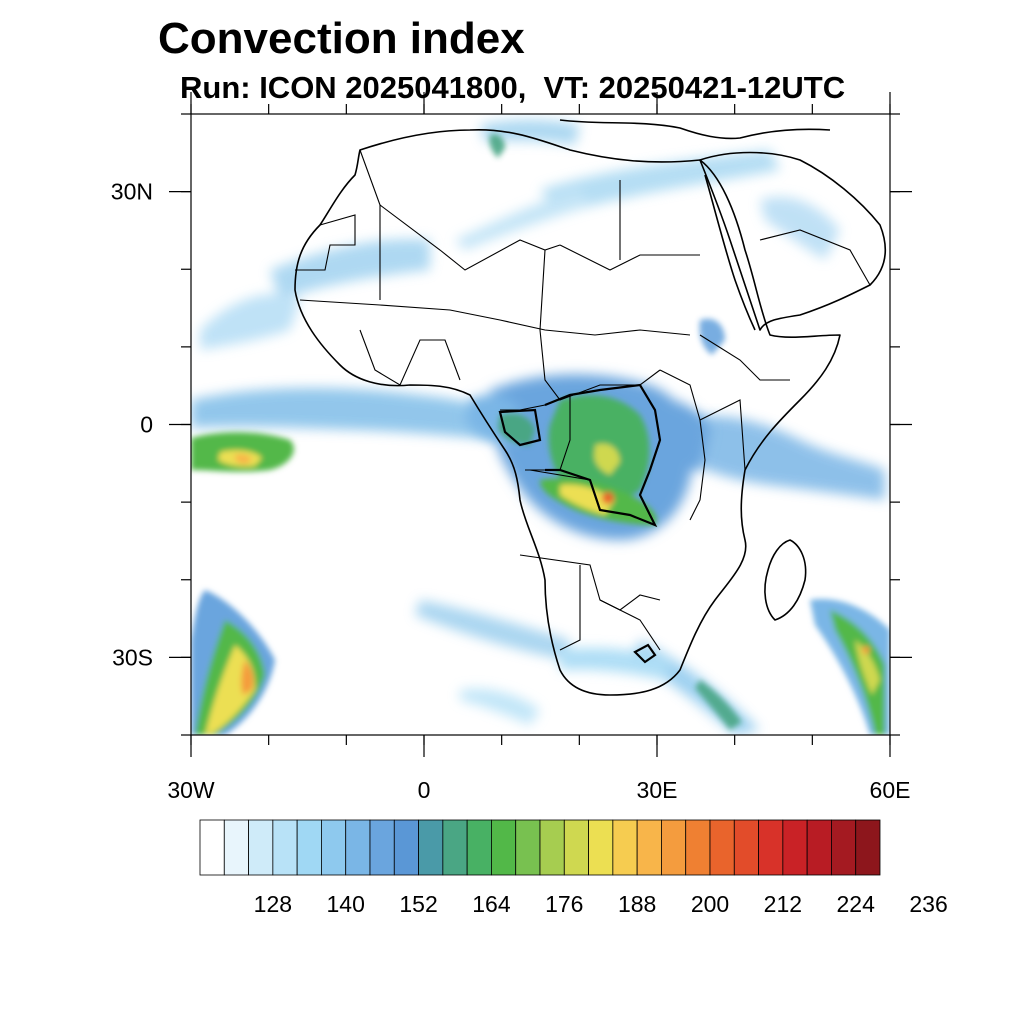 The image size is (1024, 1024). I want to click on field-ethiopia-blue, so click(712, 336).